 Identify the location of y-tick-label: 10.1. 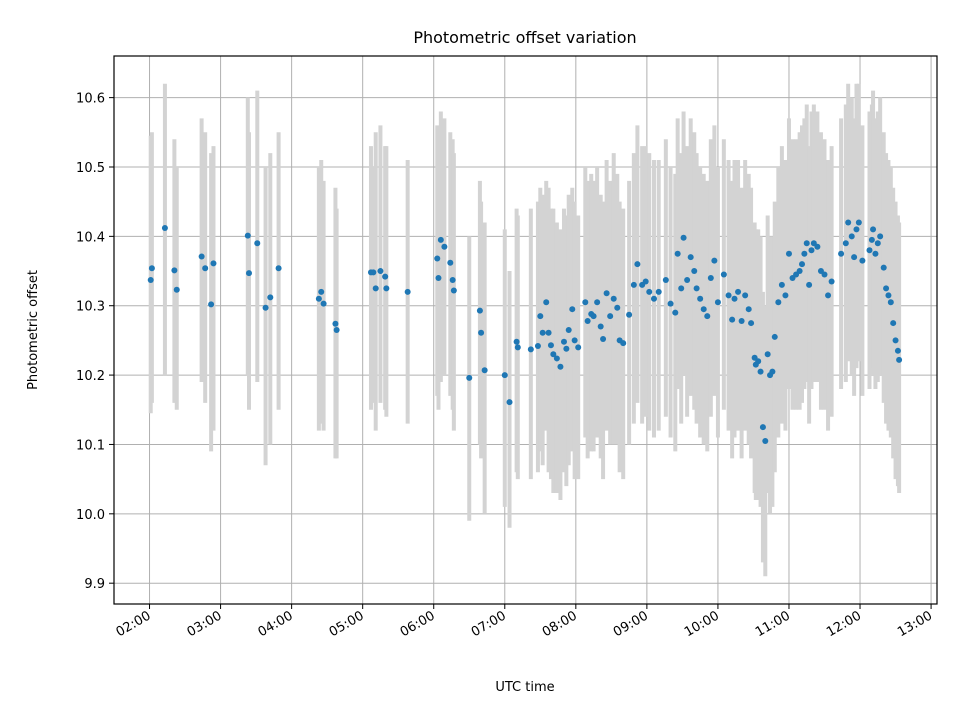
(90, 445).